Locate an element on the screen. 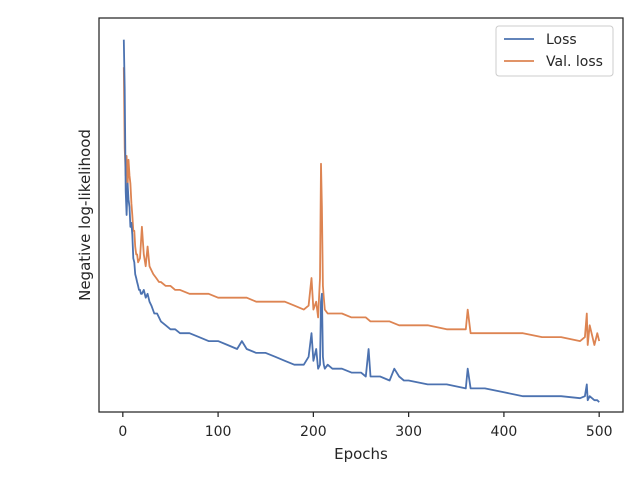 This screenshot has height=480, width=640. legend: Loss Val. loss is located at coordinates (554, 51).